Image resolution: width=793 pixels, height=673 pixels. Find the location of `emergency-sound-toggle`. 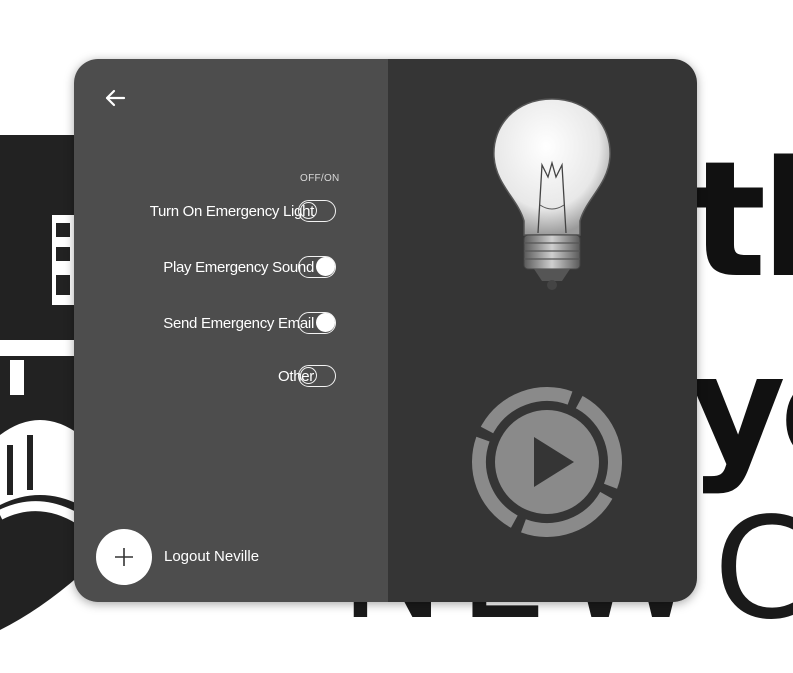

emergency-sound-toggle is located at coordinates (317, 267).